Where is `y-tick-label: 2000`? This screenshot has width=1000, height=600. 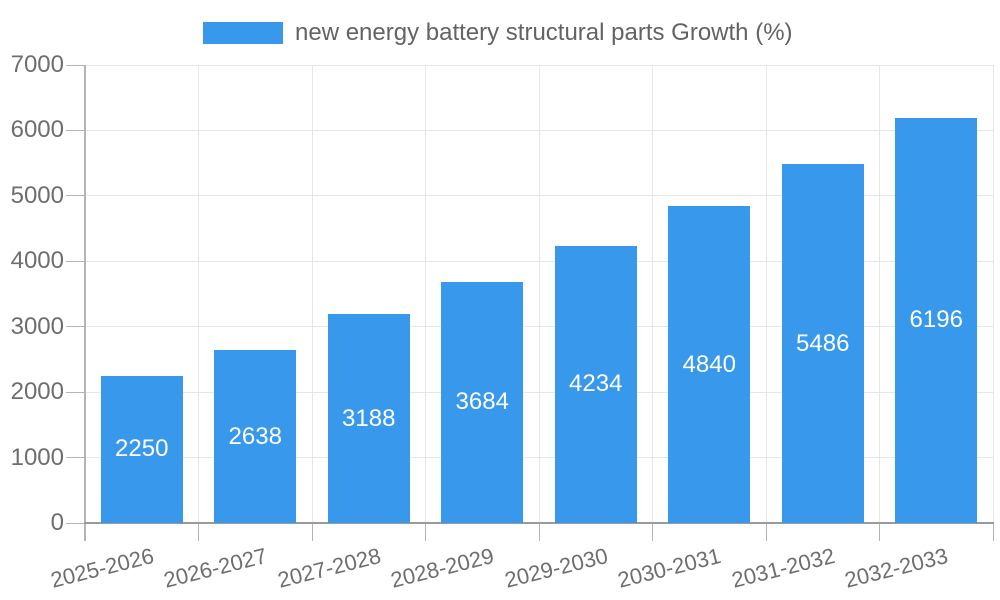
y-tick-label: 2000 is located at coordinates (37, 392).